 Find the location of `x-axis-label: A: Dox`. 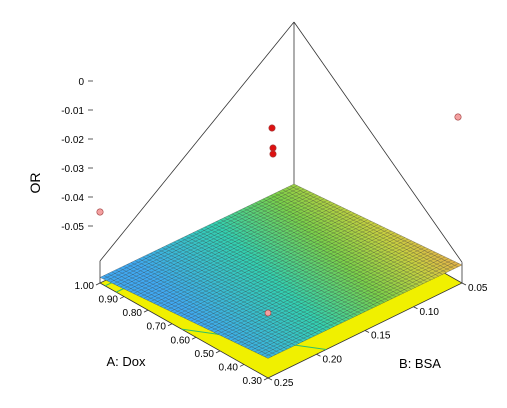

x-axis-label: A: Dox is located at coordinates (126, 361).